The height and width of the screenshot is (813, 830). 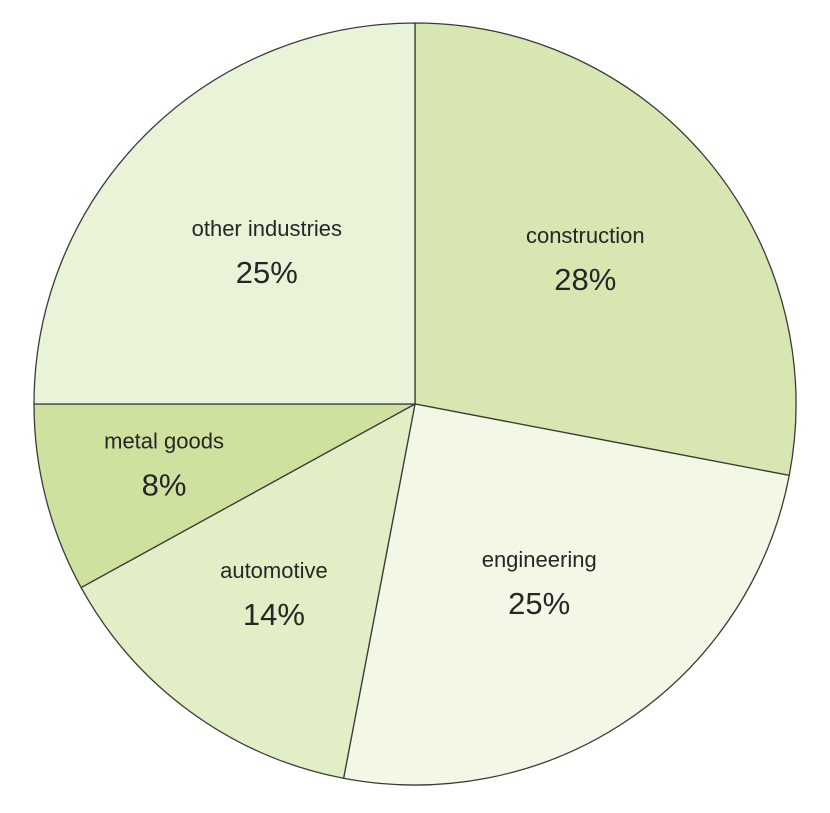 I want to click on slice-label-automotive: automotive, so click(x=274, y=570).